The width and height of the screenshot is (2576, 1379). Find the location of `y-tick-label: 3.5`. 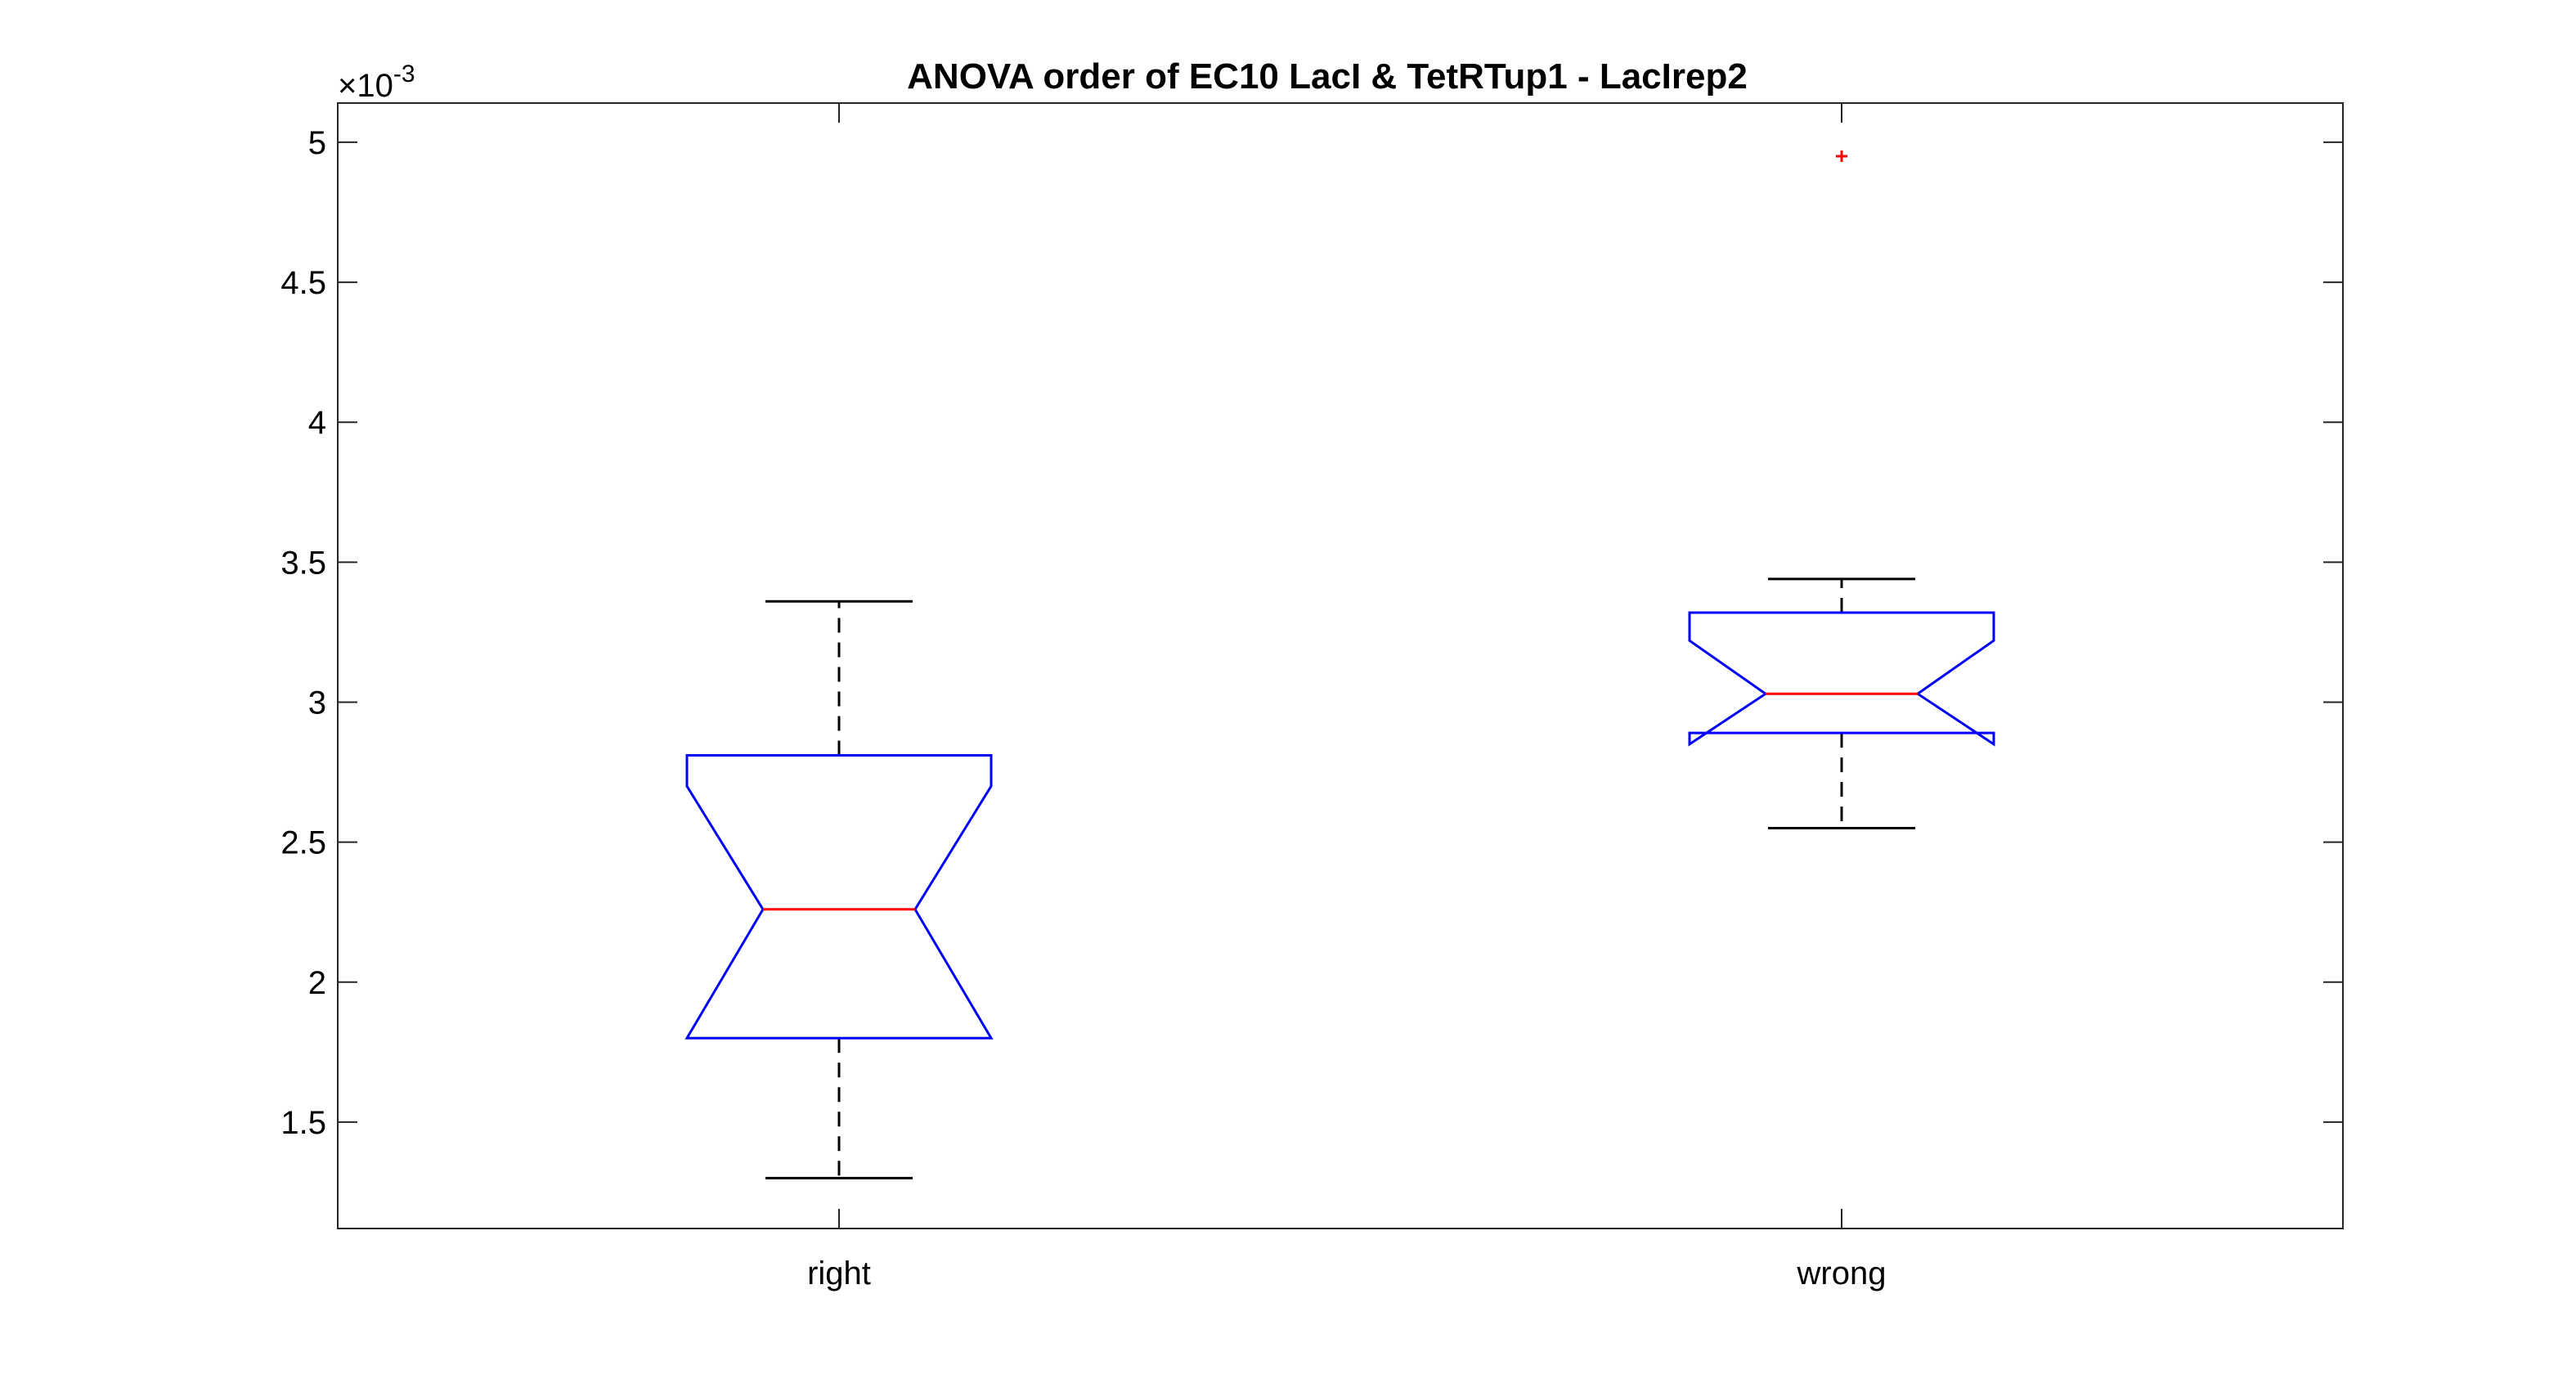

y-tick-label: 3.5 is located at coordinates (303, 563).